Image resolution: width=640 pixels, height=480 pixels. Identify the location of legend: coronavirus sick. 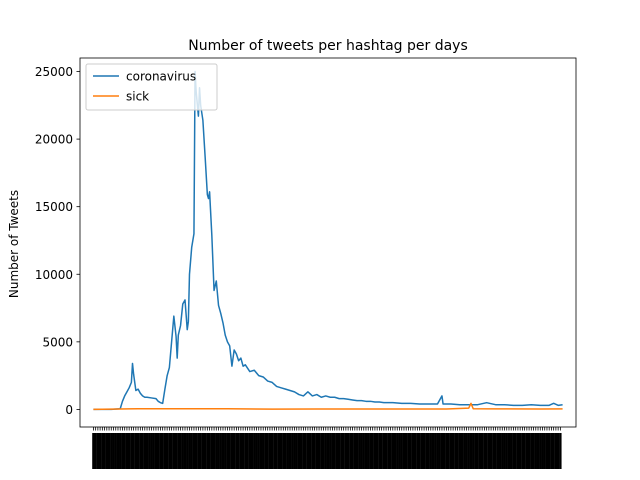
(151, 87).